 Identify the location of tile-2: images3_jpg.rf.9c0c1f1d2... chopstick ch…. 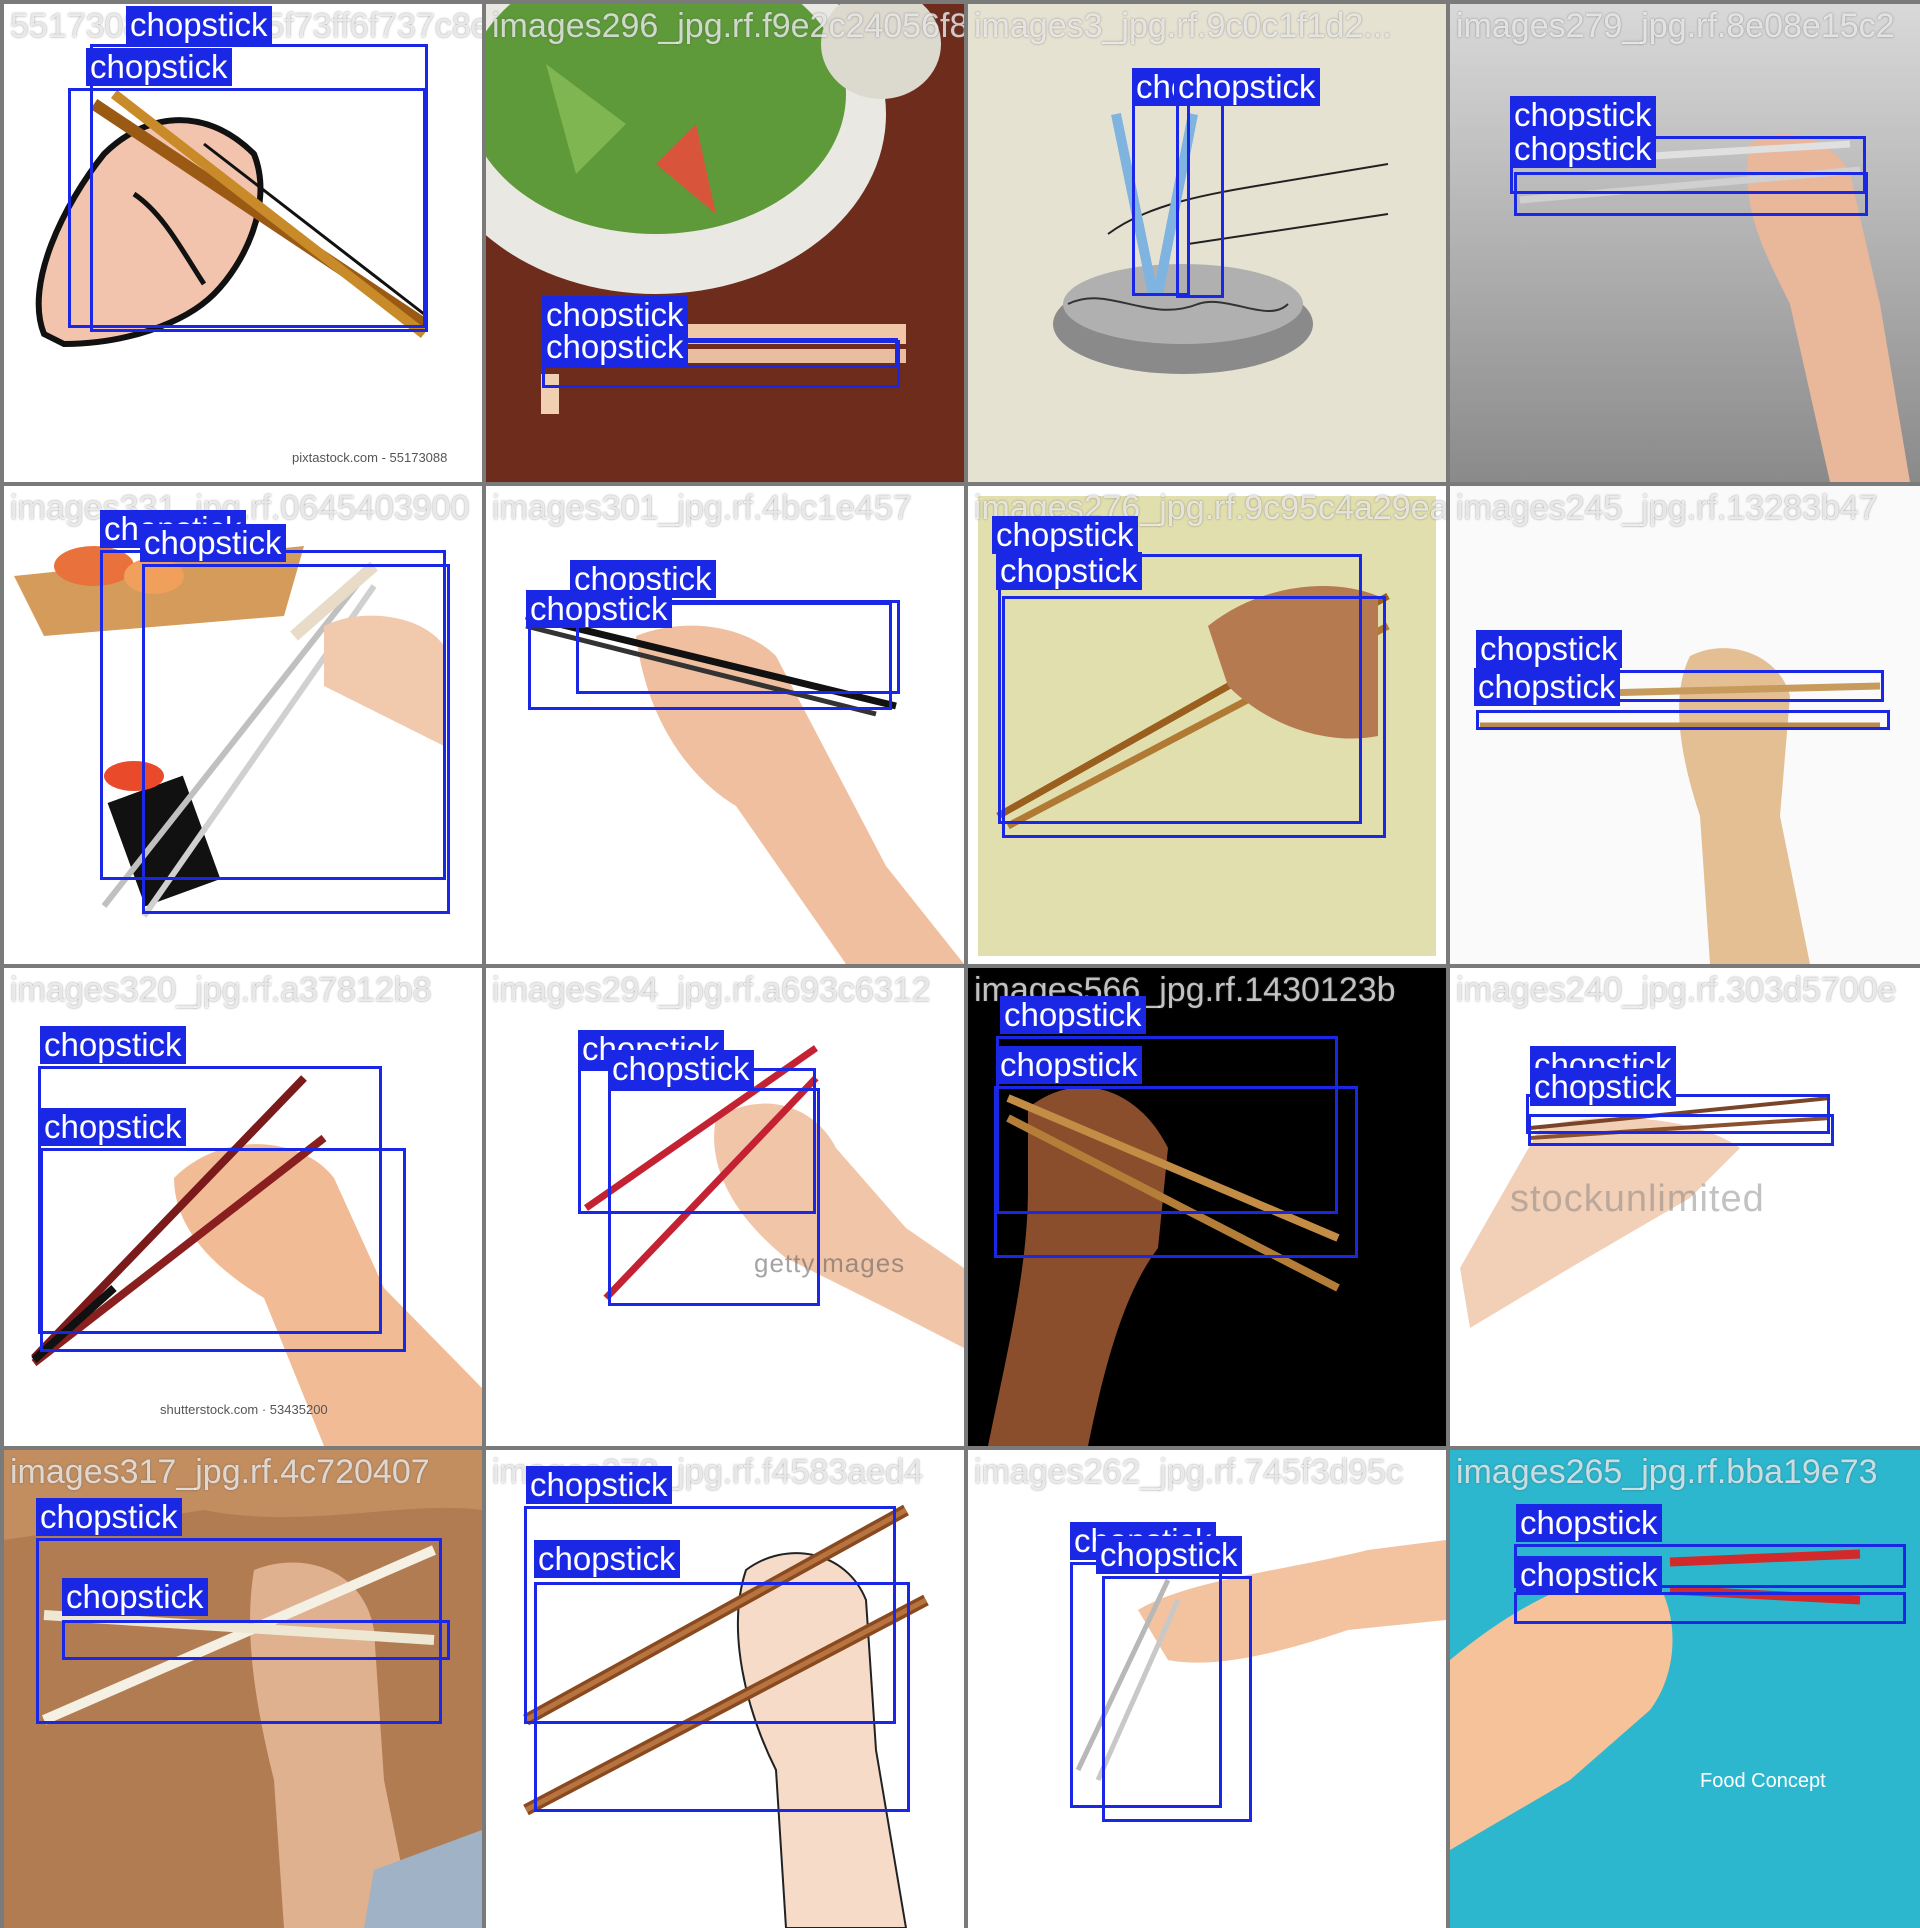
(1207, 243).